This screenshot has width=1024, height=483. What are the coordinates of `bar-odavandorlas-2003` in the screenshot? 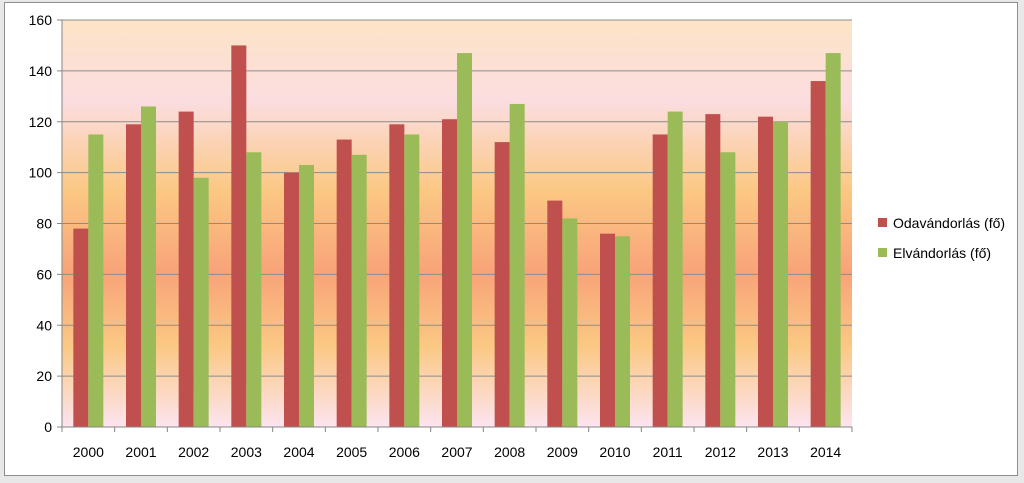 It's located at (239, 236).